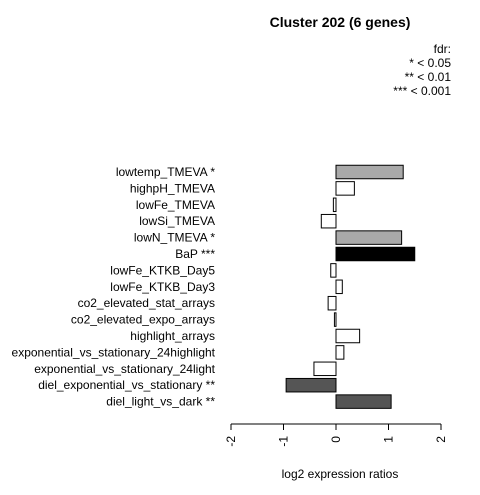  I want to click on category-label: exponential_vs_stationary_24highlight, so click(114, 352).